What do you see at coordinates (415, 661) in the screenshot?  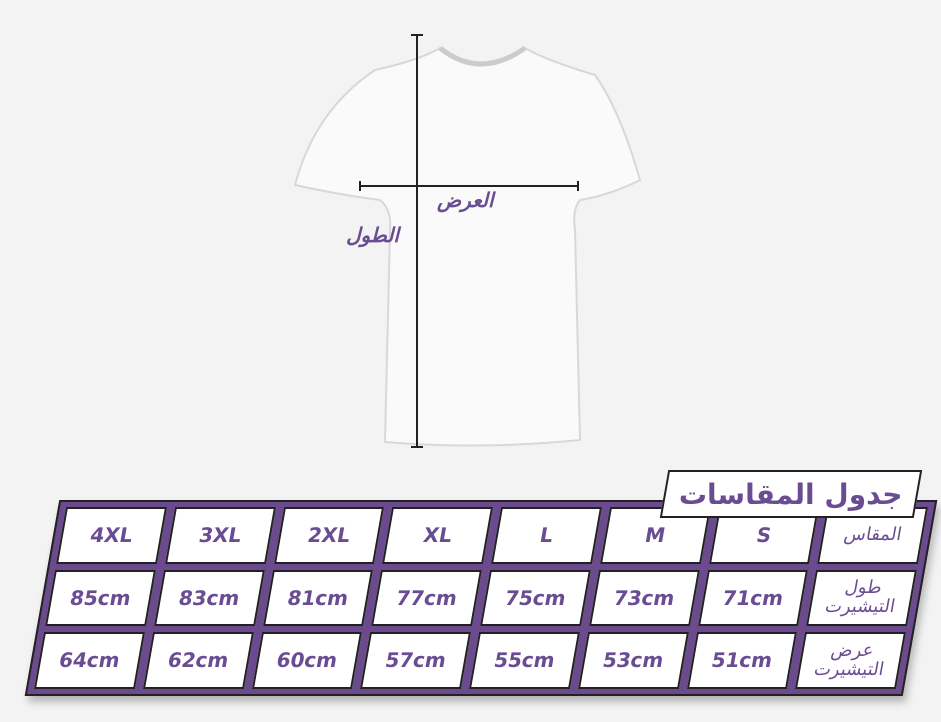 I see `table-cell: 57cm` at bounding box center [415, 661].